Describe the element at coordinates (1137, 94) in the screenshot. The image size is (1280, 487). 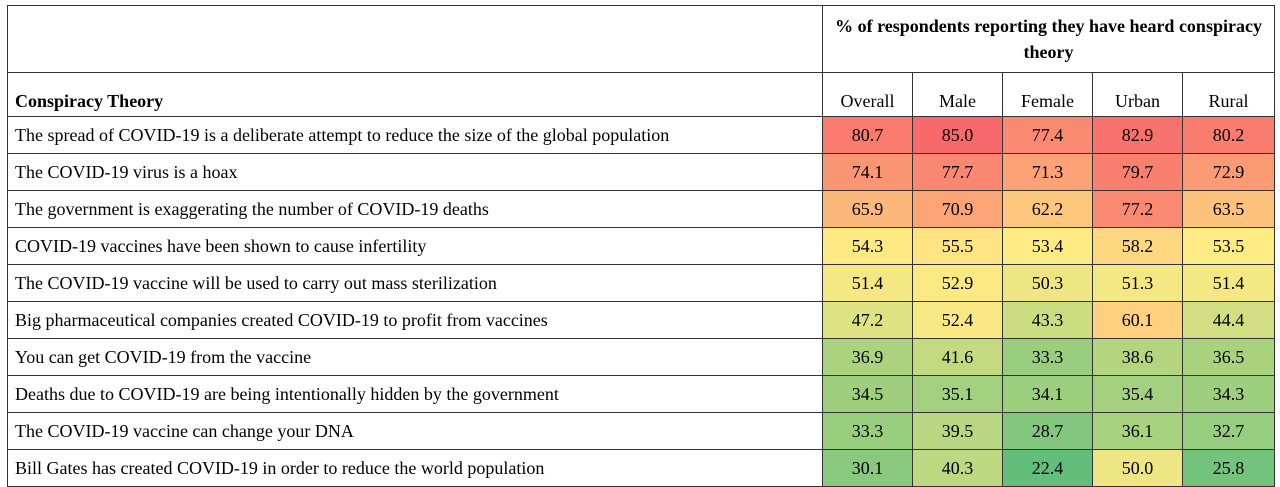
I see `column-header: Urban` at that location.